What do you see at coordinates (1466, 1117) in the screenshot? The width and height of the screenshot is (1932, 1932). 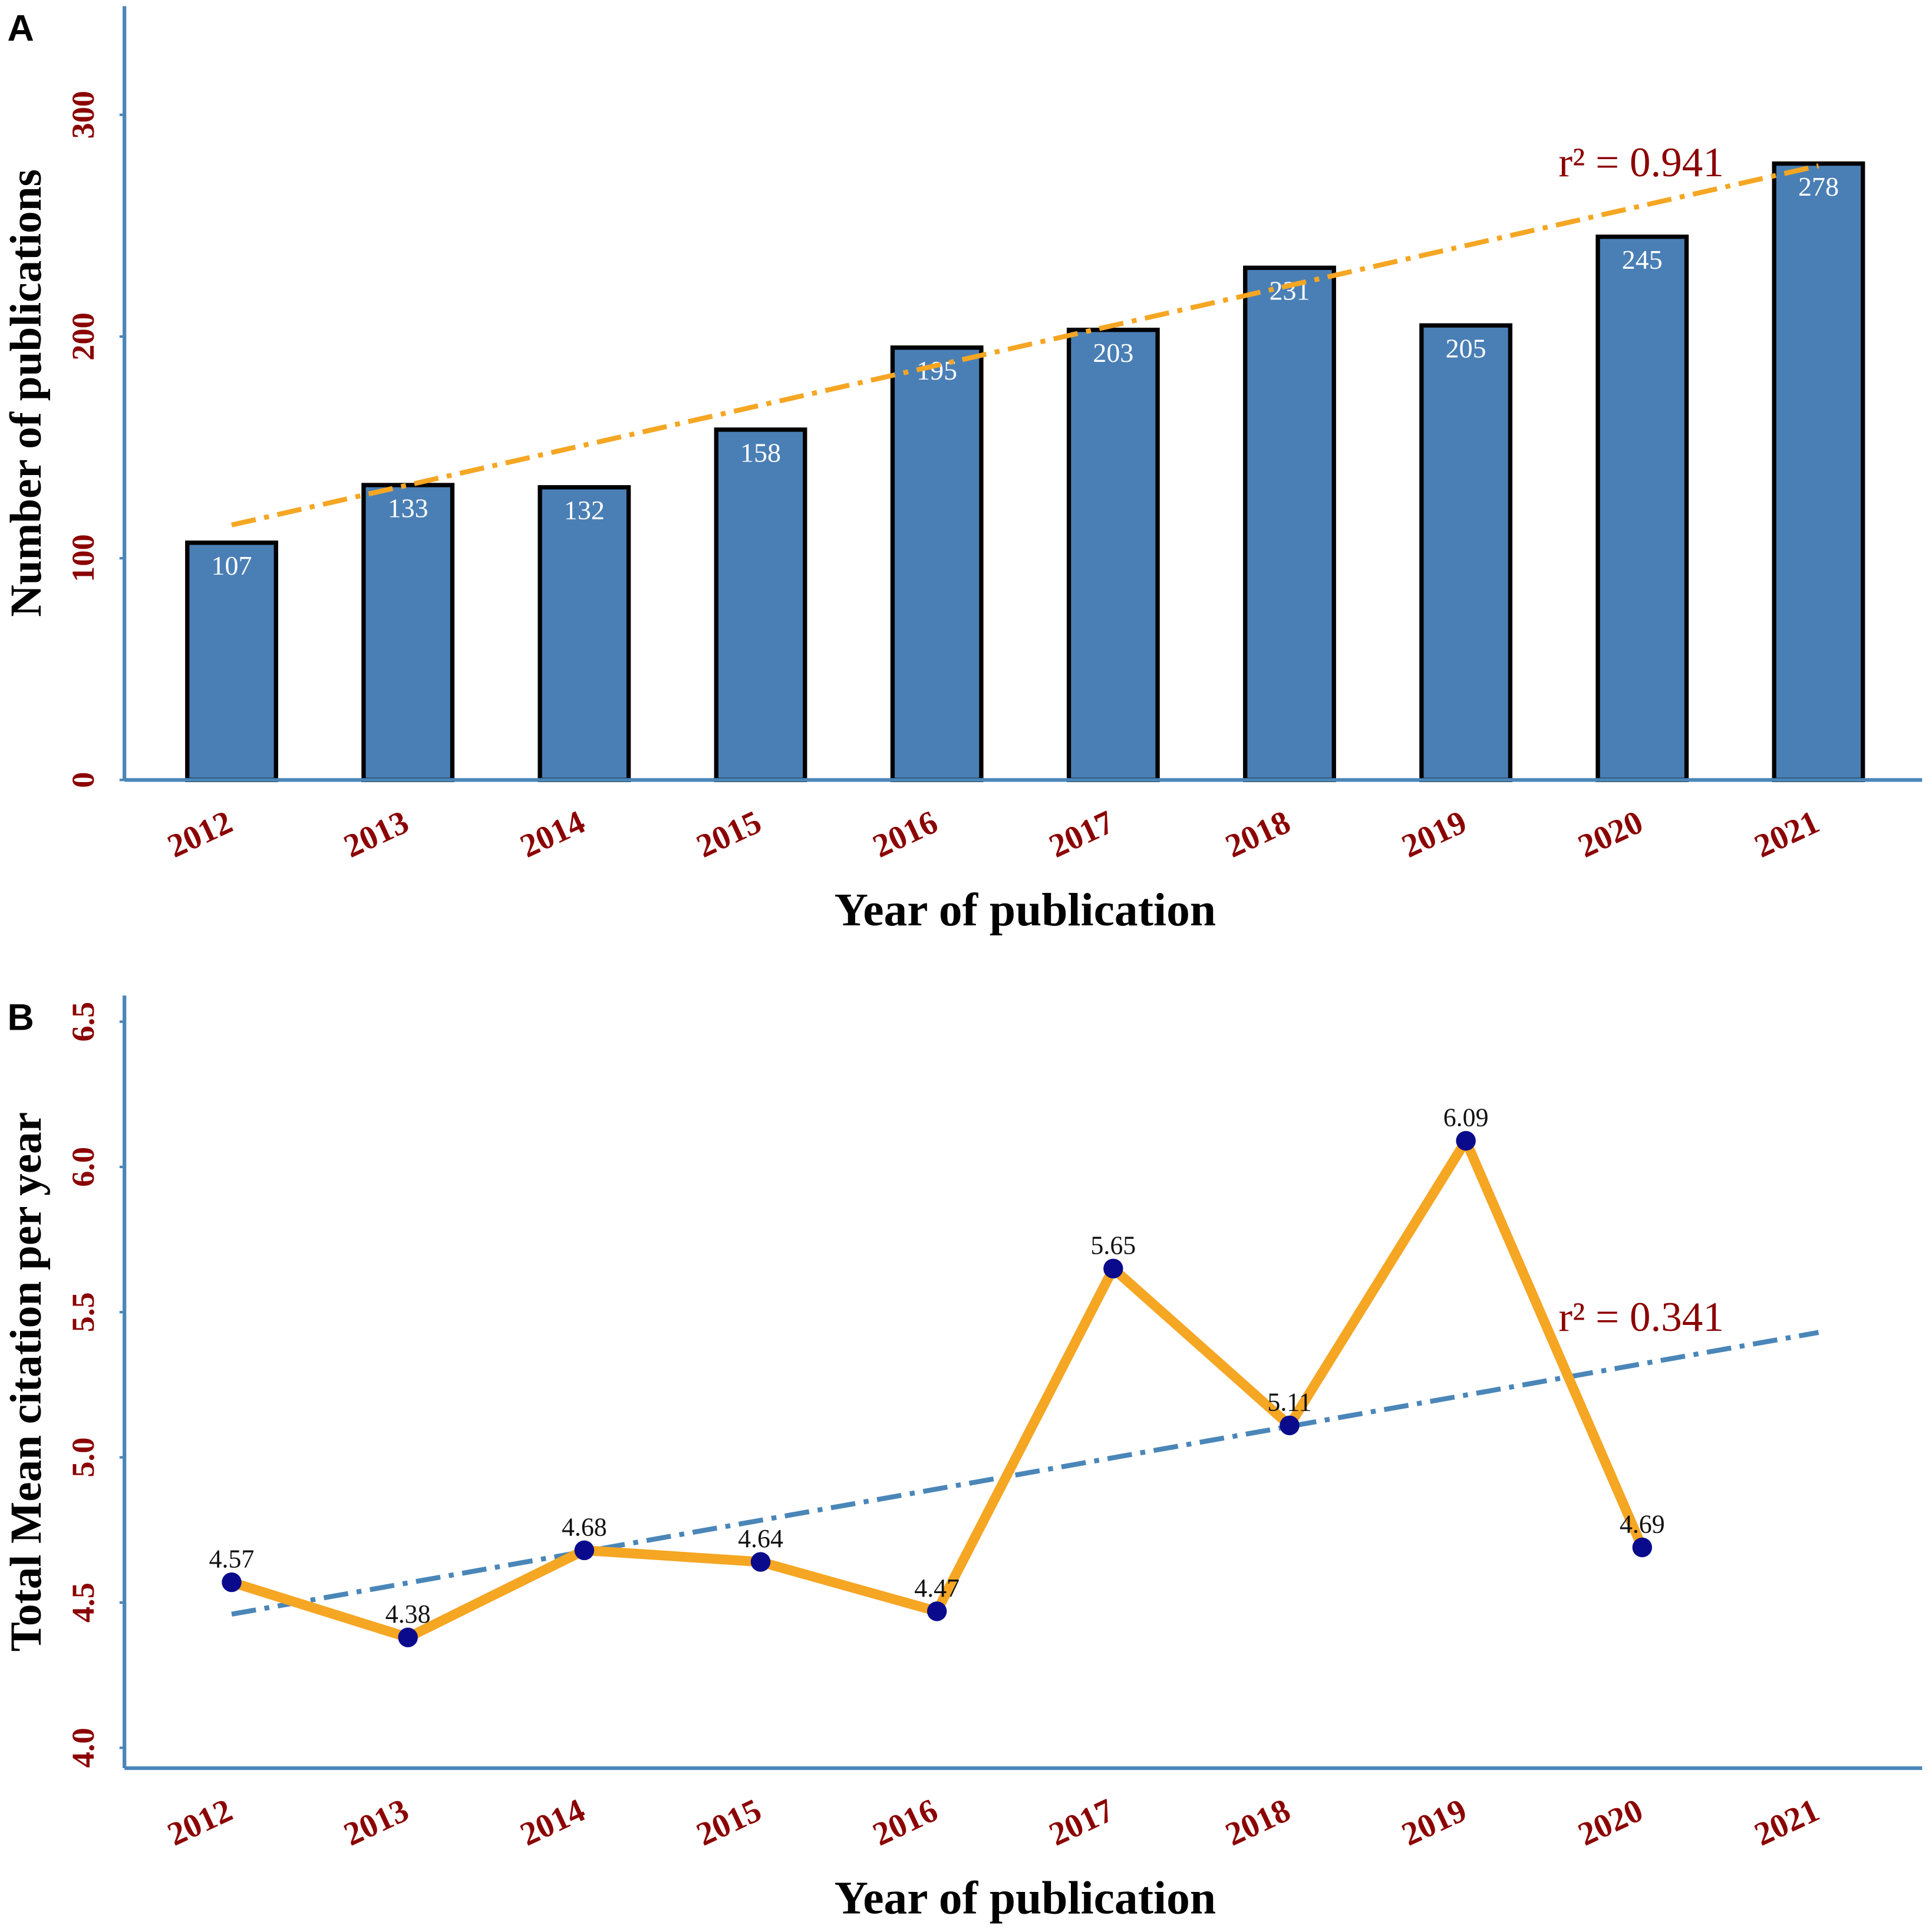 I see `data-label: 6.09` at bounding box center [1466, 1117].